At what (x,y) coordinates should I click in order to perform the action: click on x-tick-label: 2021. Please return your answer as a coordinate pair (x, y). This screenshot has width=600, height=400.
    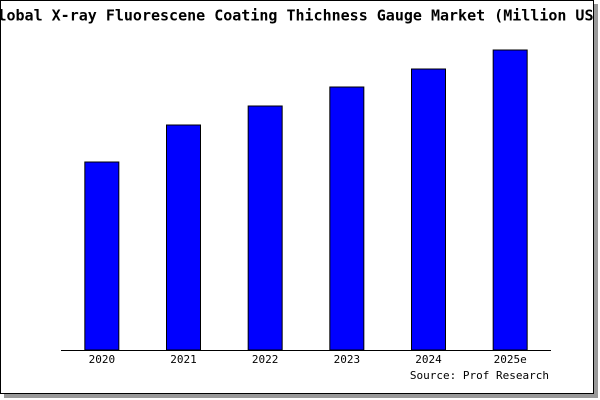
    Looking at the image, I should click on (183, 359).